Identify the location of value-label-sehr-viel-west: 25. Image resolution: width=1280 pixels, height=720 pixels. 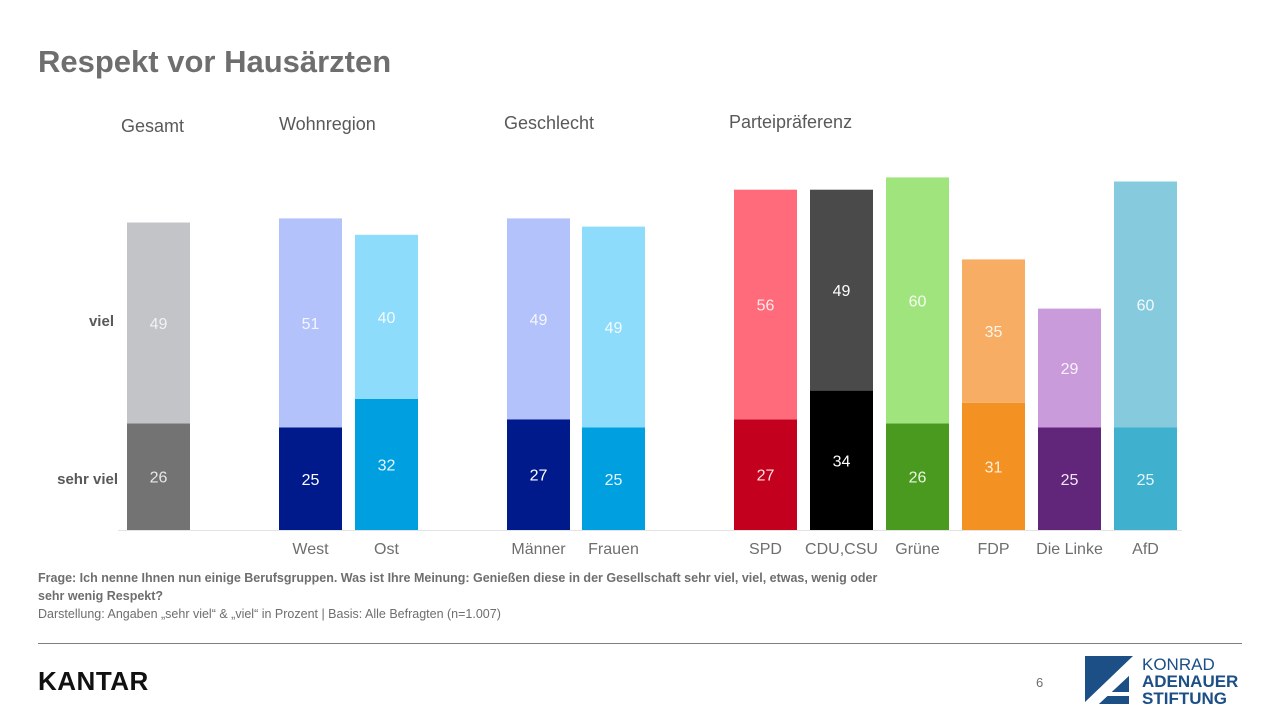
(311, 480).